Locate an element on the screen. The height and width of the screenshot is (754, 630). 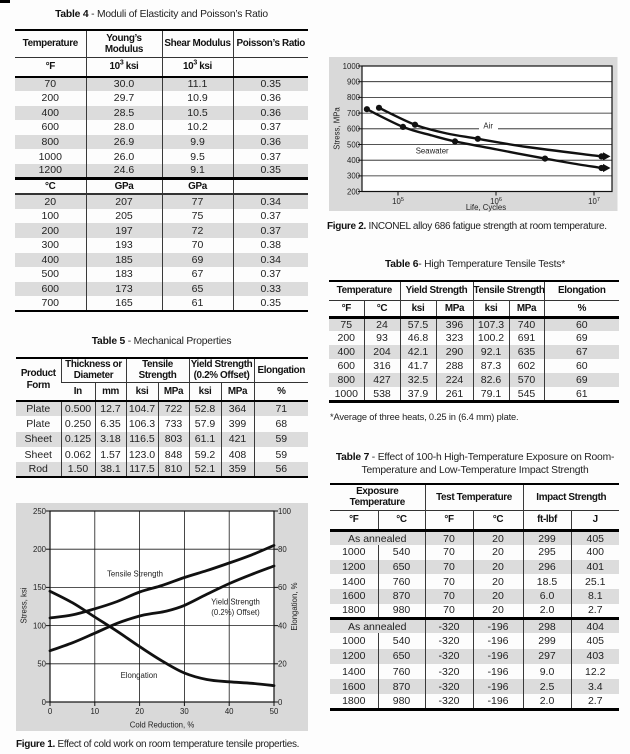
svg-text: 500 is located at coordinates (354, 144).